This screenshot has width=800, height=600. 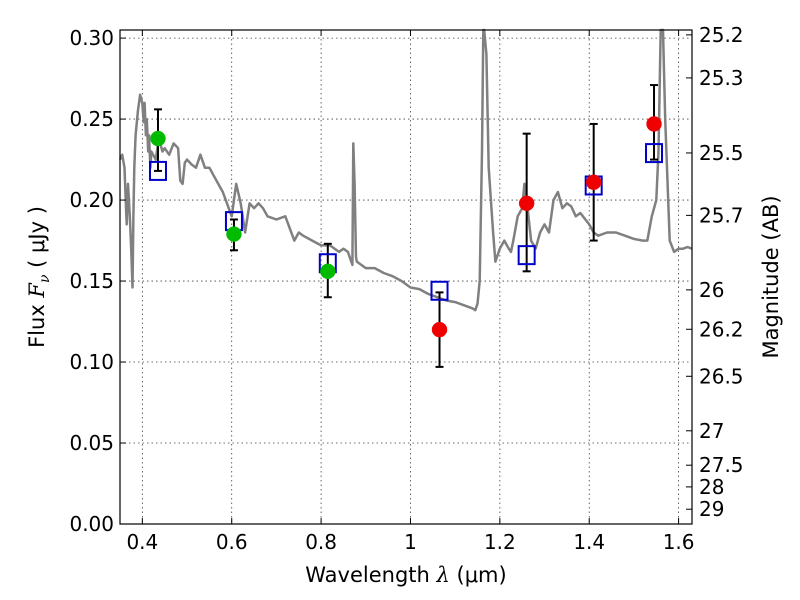 What do you see at coordinates (91, 38) in the screenshot?
I see `y-tick-label: 0.30` at bounding box center [91, 38].